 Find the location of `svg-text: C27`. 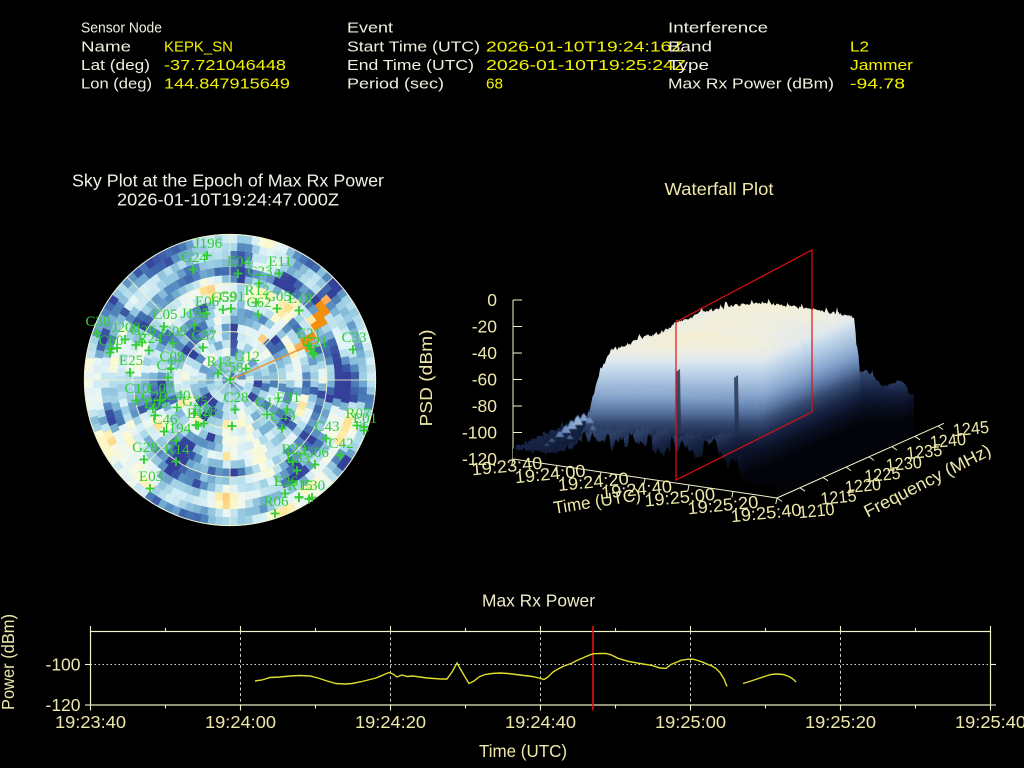

svg-text: C27 is located at coordinates (169, 366).